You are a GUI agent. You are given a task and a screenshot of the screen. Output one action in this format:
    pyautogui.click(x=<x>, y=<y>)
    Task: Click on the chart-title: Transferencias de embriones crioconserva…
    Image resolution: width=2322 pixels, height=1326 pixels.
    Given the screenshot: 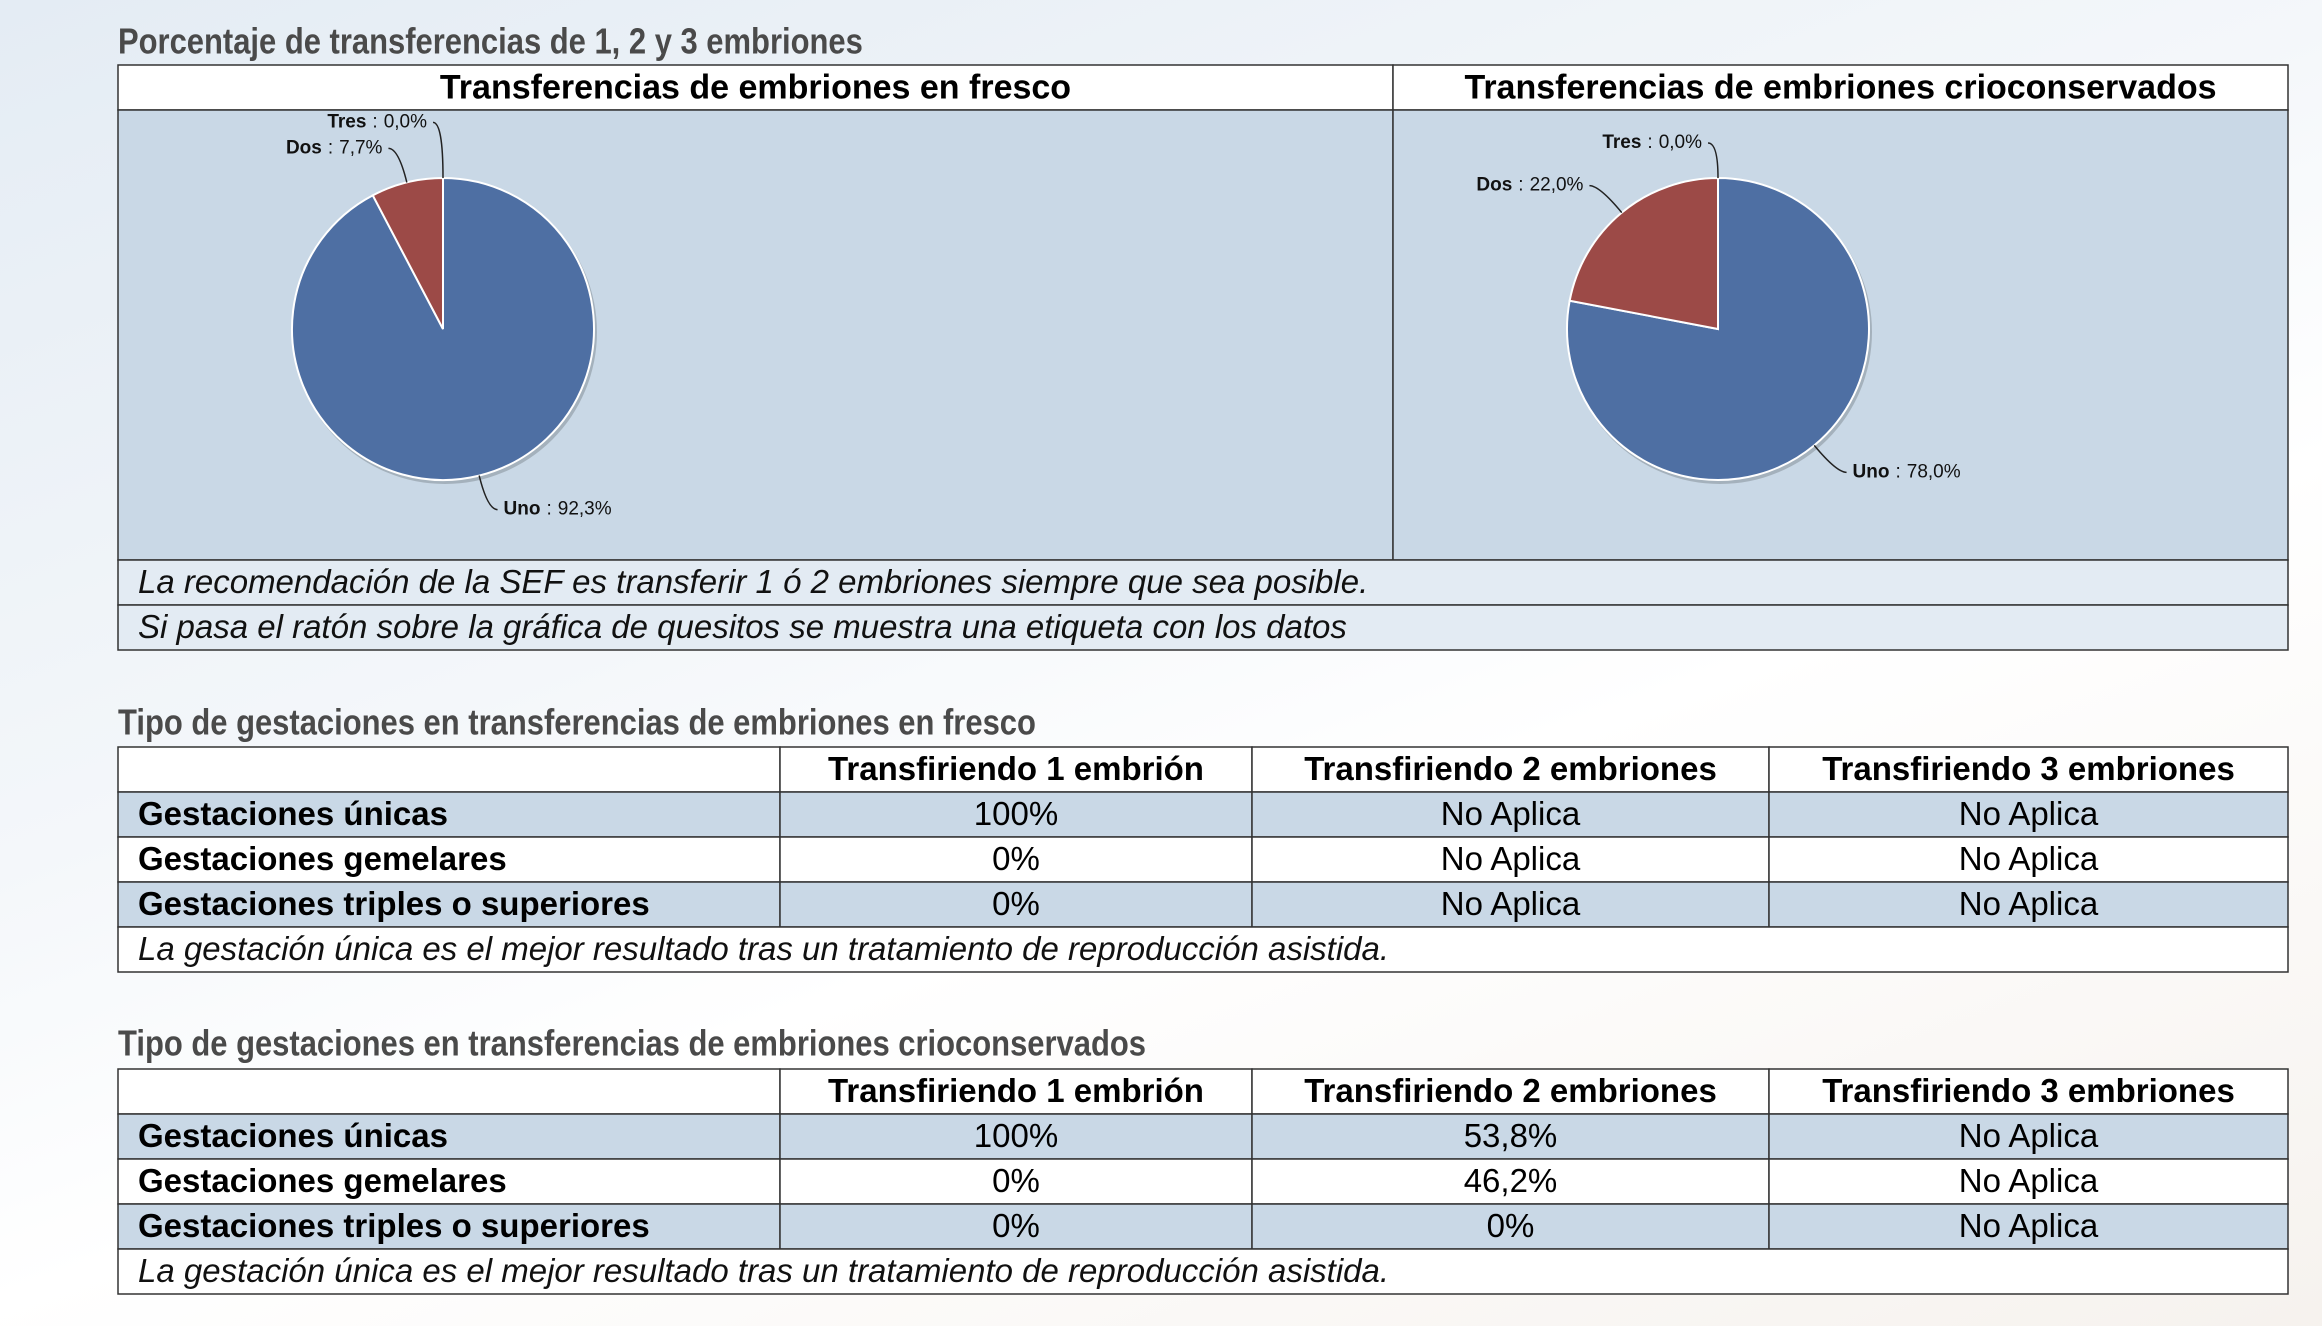 What is the action you would take?
    pyautogui.click(x=1840, y=87)
    